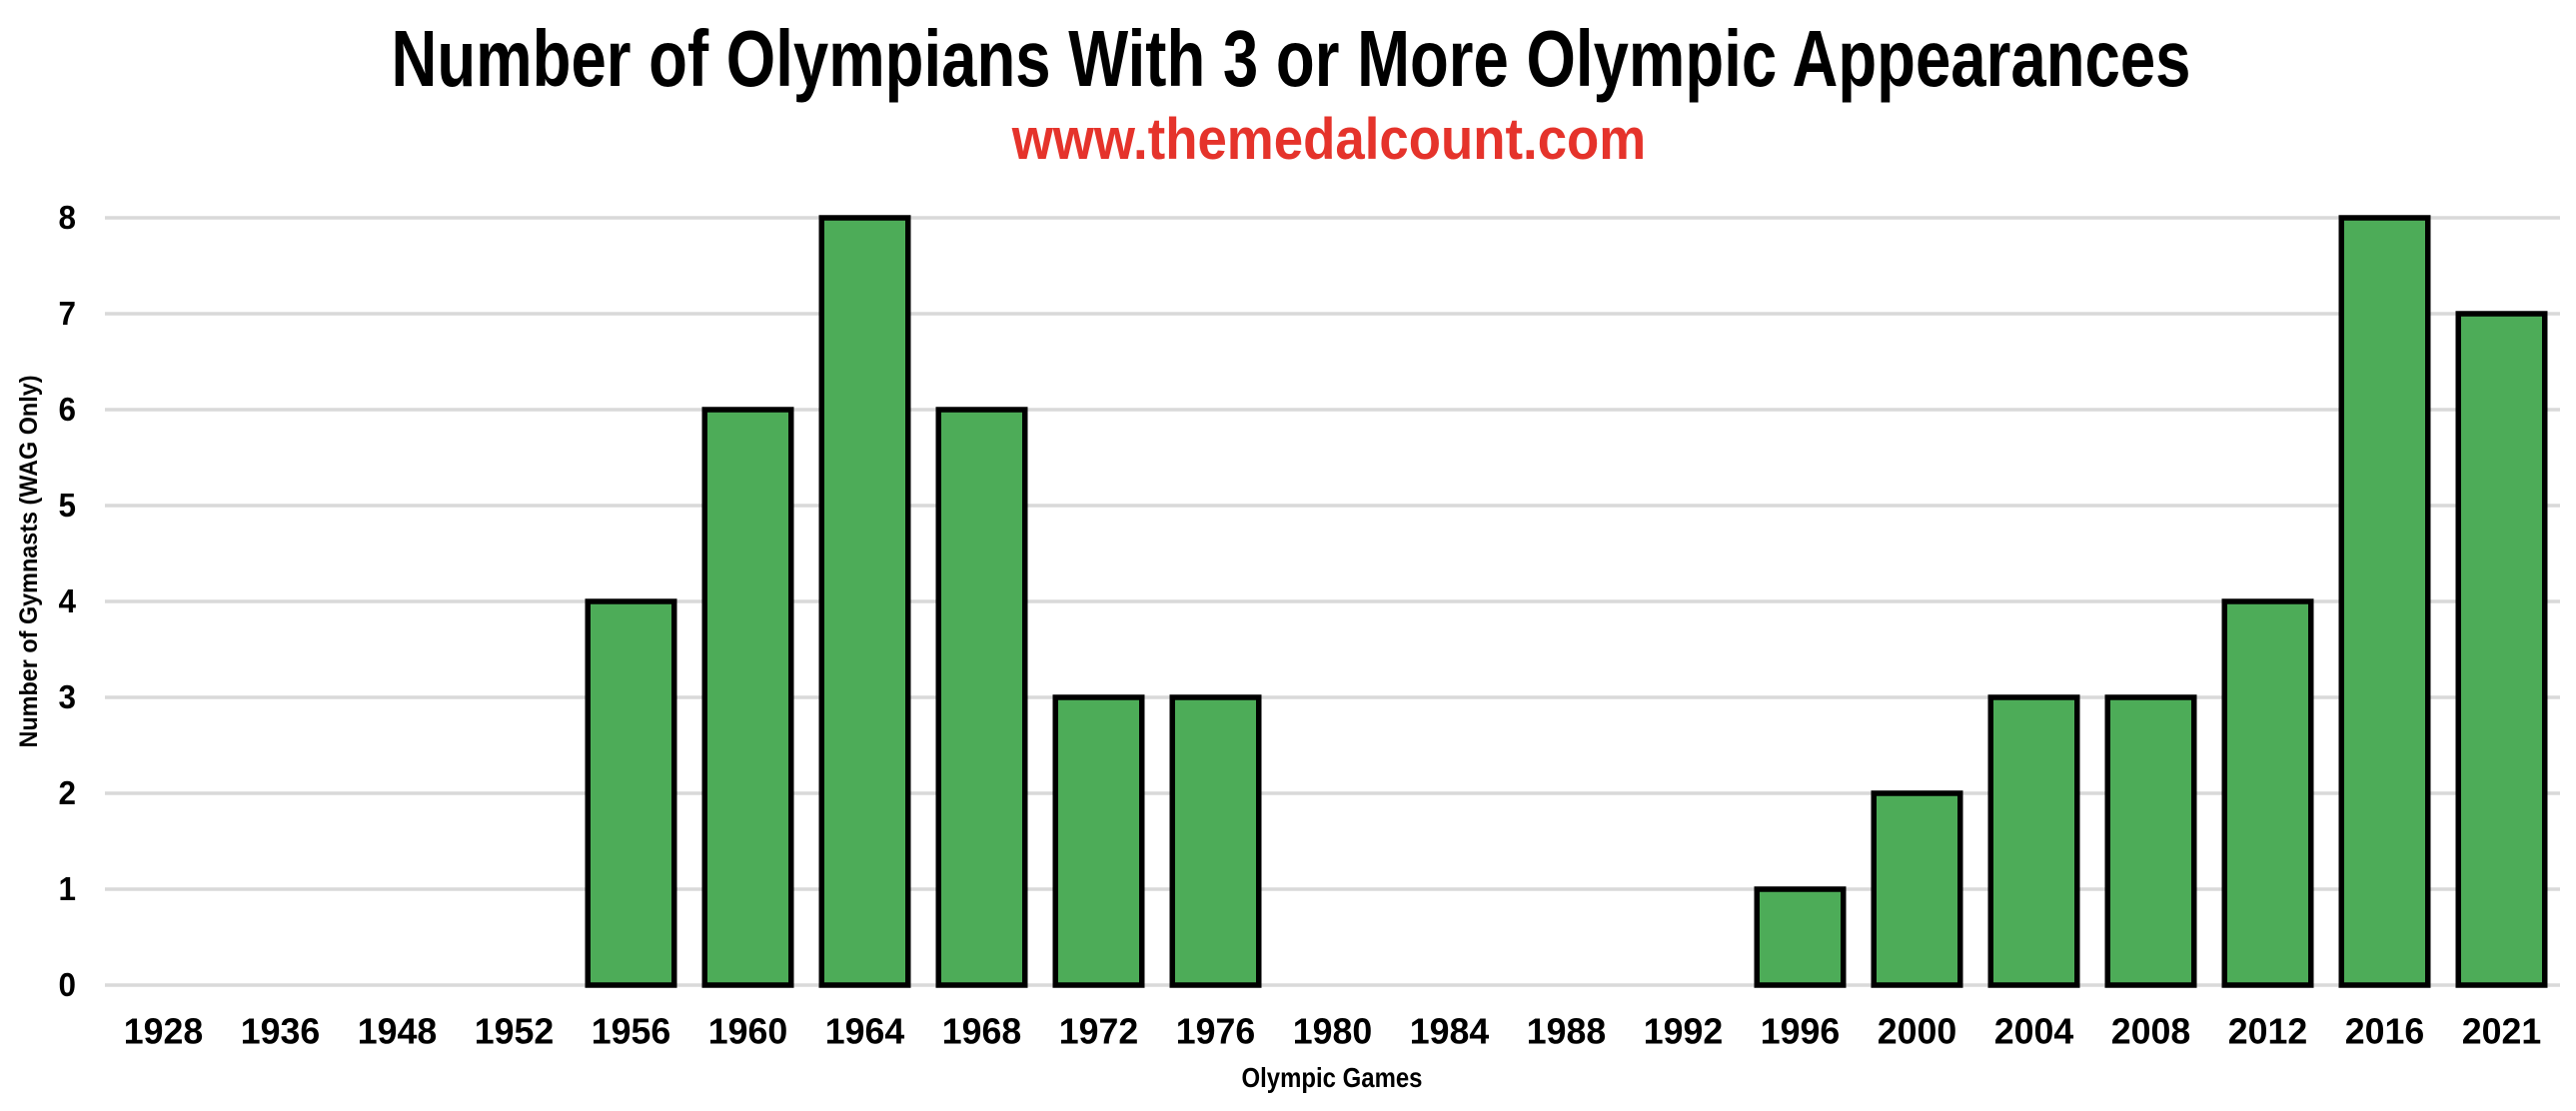 The height and width of the screenshot is (1111, 2576). Describe the element at coordinates (68, 888) in the screenshot. I see `svg-text: 1` at that location.